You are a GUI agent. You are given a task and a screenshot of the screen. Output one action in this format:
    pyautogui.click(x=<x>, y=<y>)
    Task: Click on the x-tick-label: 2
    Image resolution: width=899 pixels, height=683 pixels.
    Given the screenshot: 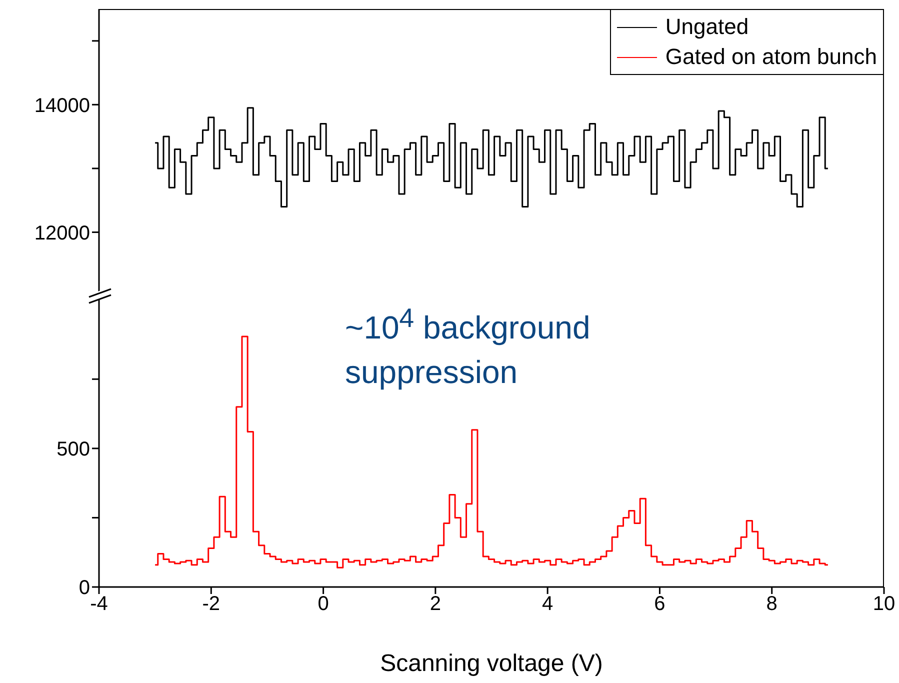 What is the action you would take?
    pyautogui.click(x=435, y=604)
    